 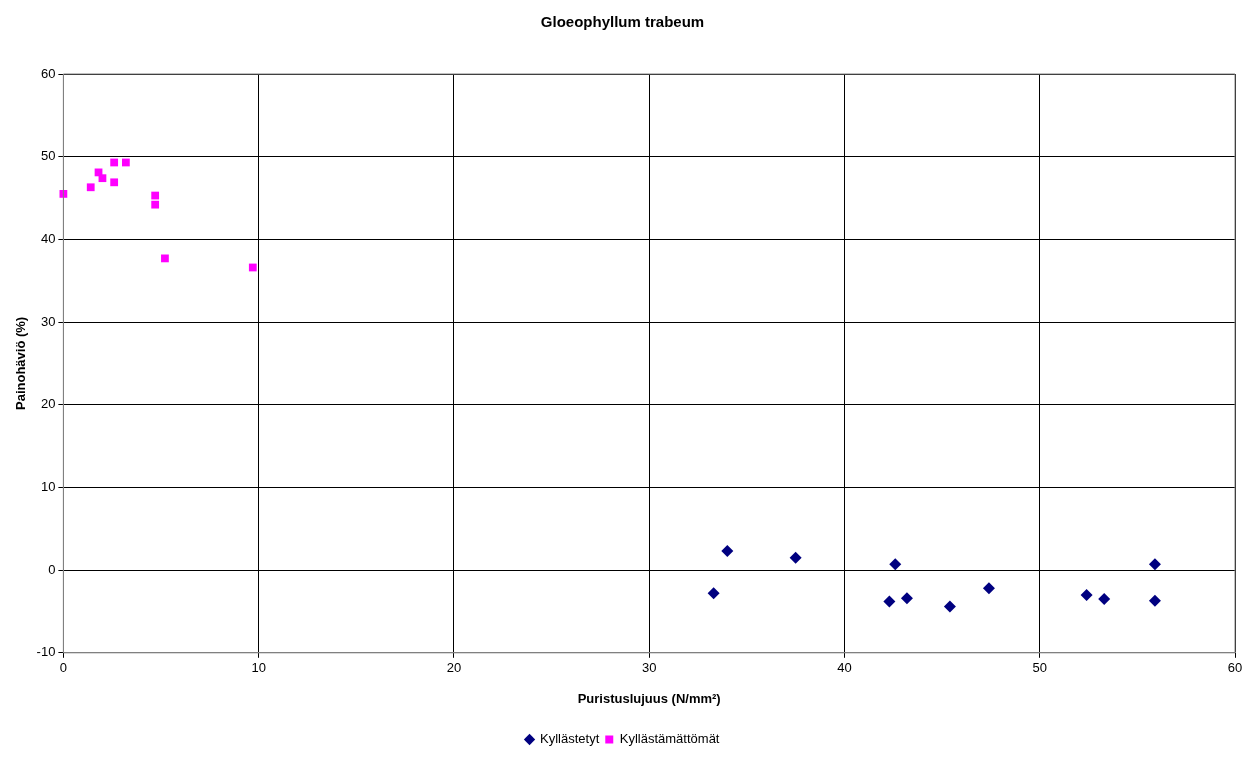 I want to click on x-tick-label: 20, so click(x=454, y=668).